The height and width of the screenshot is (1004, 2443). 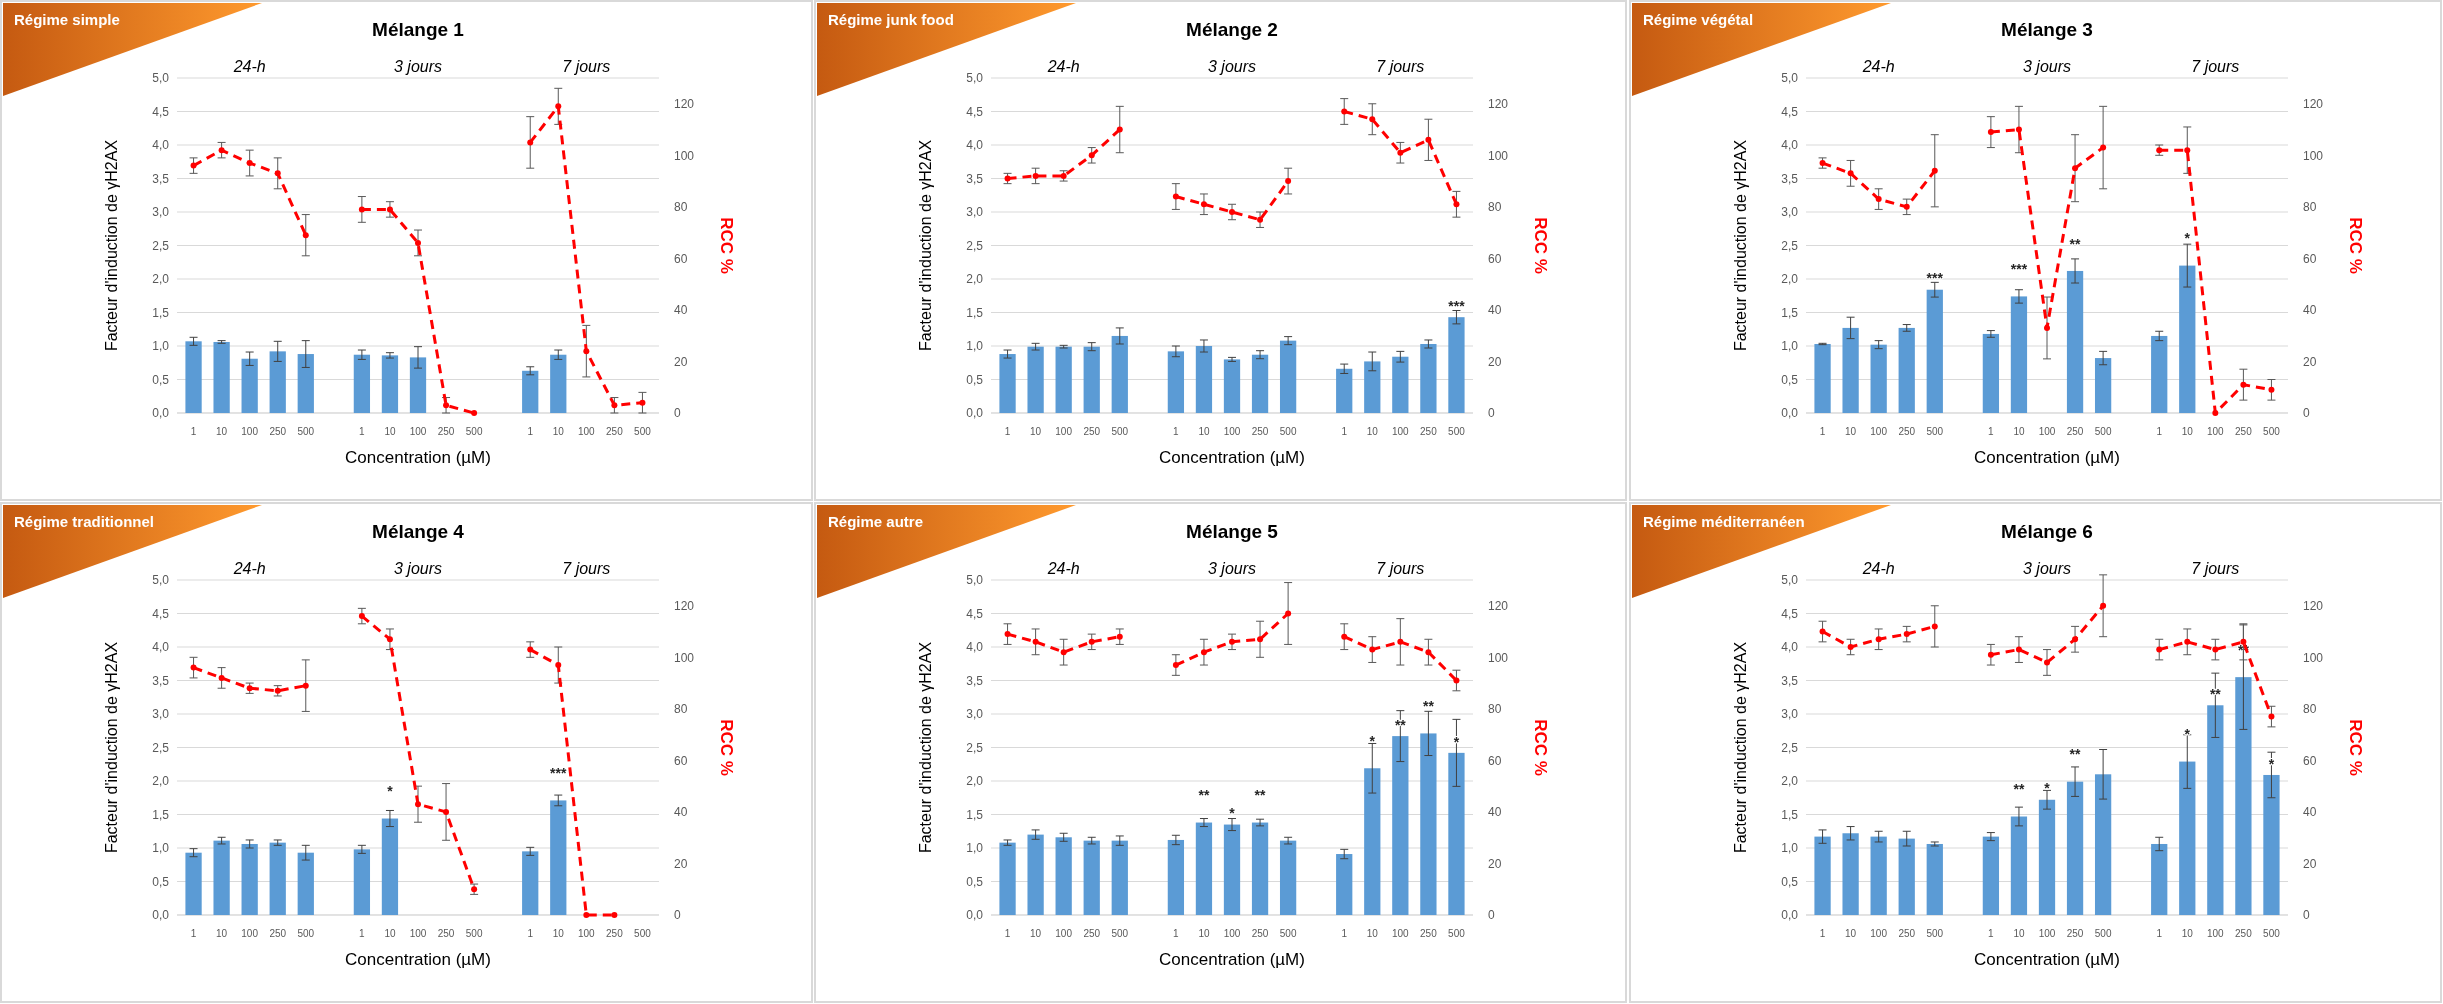 What do you see at coordinates (161, 580) in the screenshot?
I see `y-tick-label: 5,0` at bounding box center [161, 580].